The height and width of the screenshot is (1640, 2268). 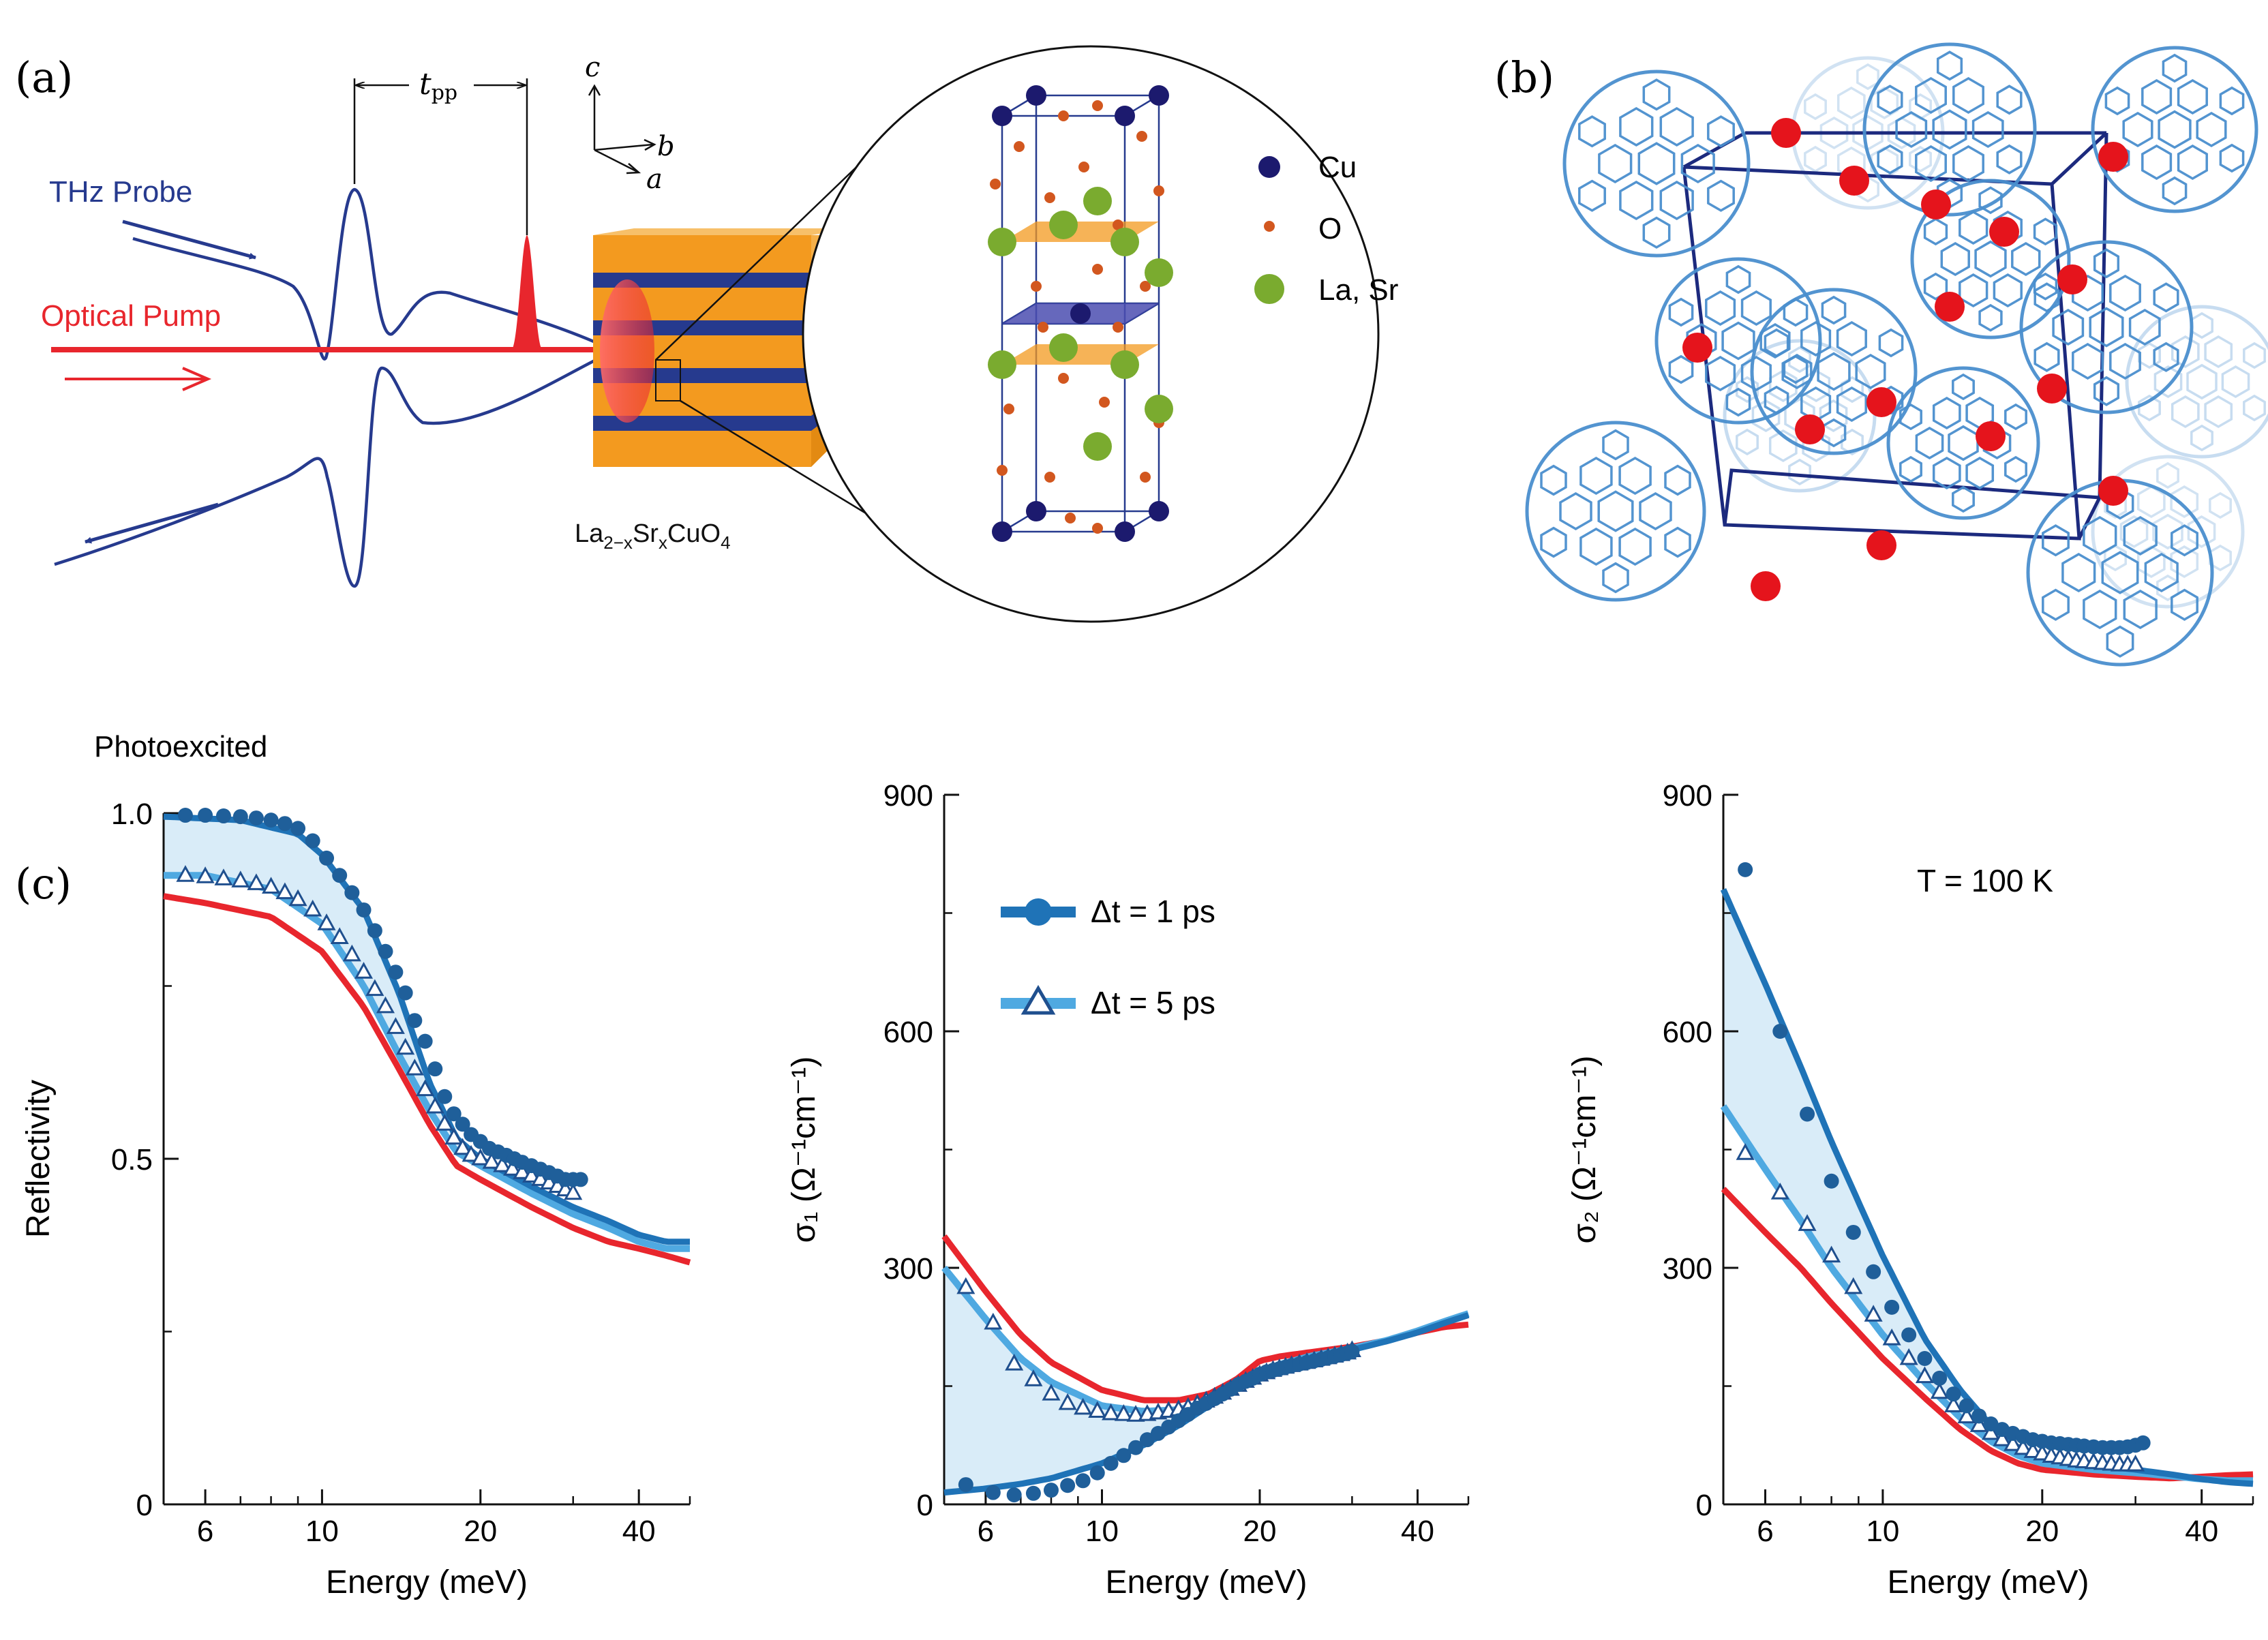 What do you see at coordinates (666, 146) in the screenshot?
I see `axis-b-label: b` at bounding box center [666, 146].